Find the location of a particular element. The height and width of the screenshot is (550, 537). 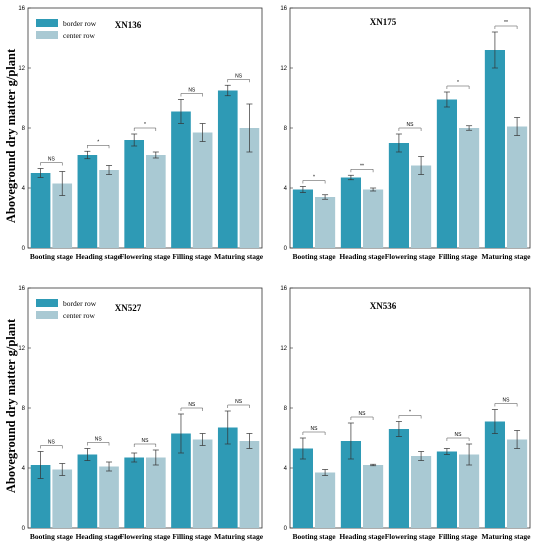

chart-title: XN536 is located at coordinates (383, 306).